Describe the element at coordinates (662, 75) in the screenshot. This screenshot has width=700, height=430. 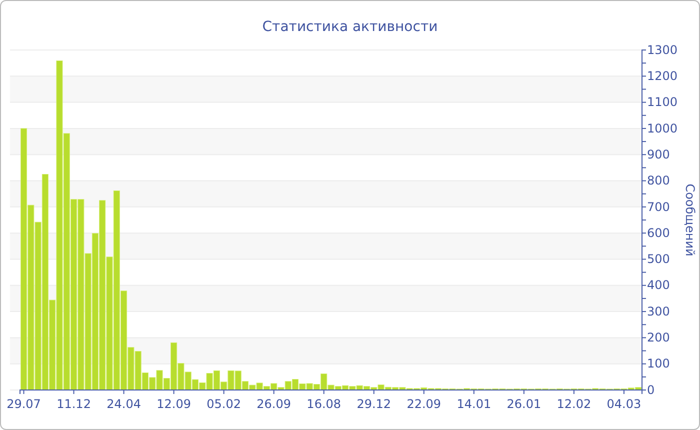
I see `y-tick-label: 1200` at that location.